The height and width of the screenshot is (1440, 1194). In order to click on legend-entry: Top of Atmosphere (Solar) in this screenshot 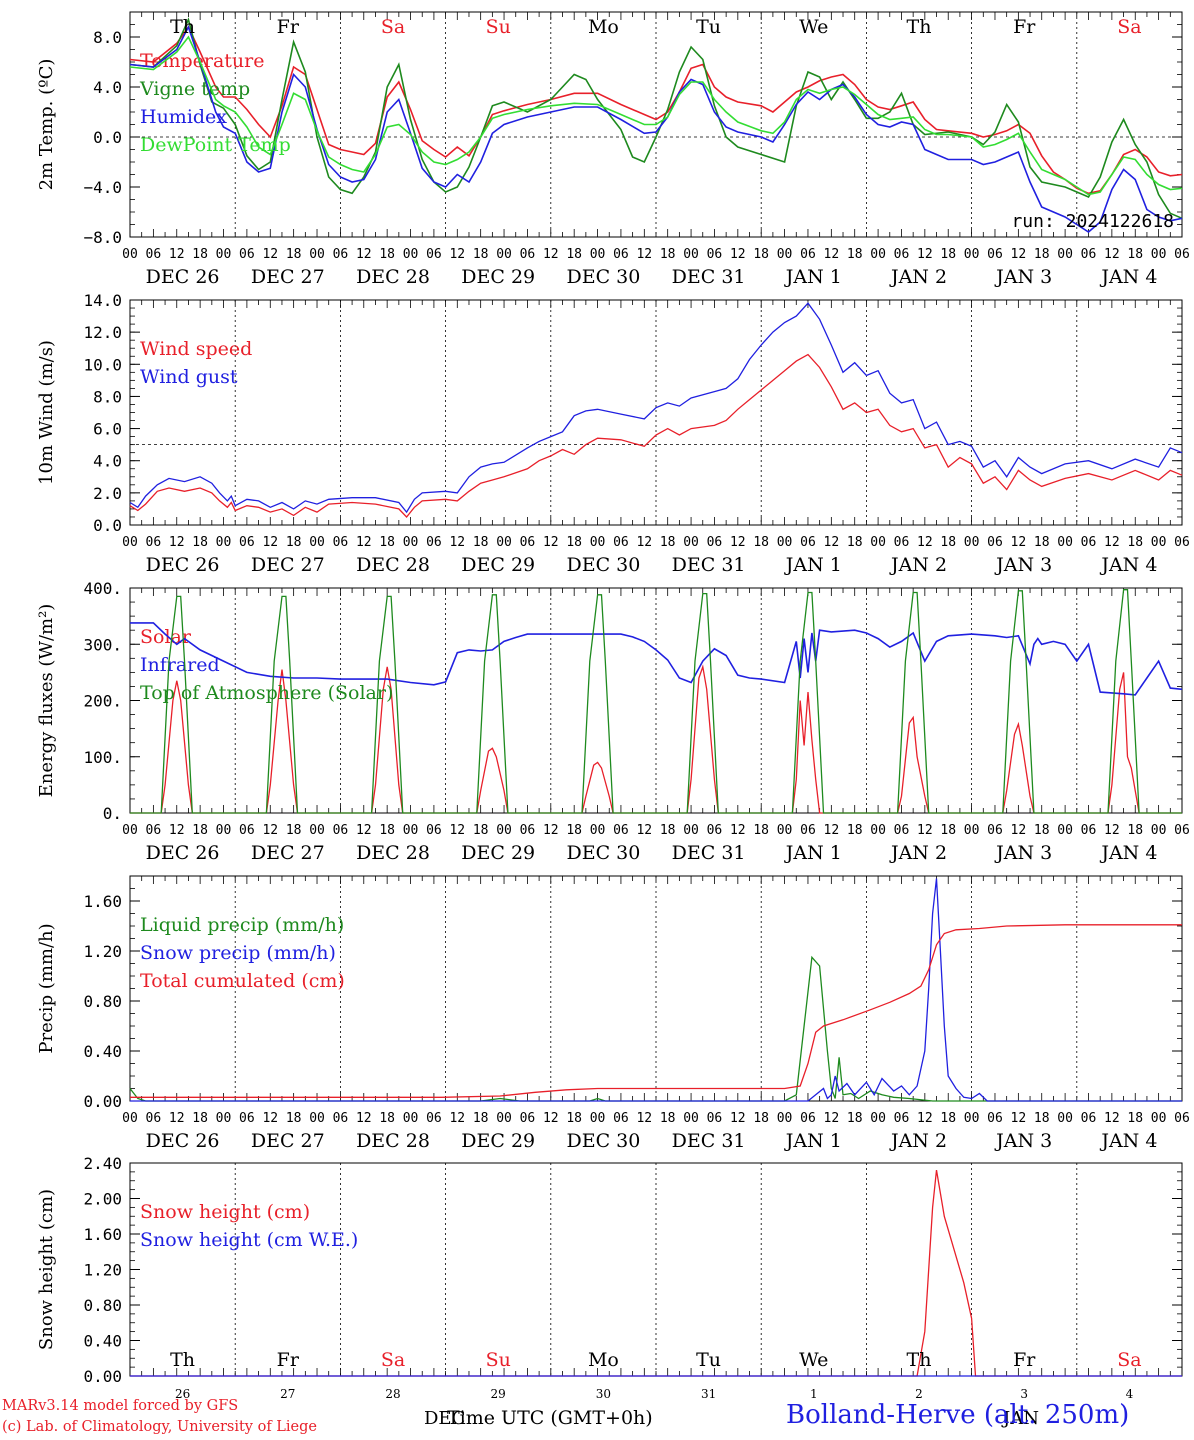, I will do `click(266, 693)`.